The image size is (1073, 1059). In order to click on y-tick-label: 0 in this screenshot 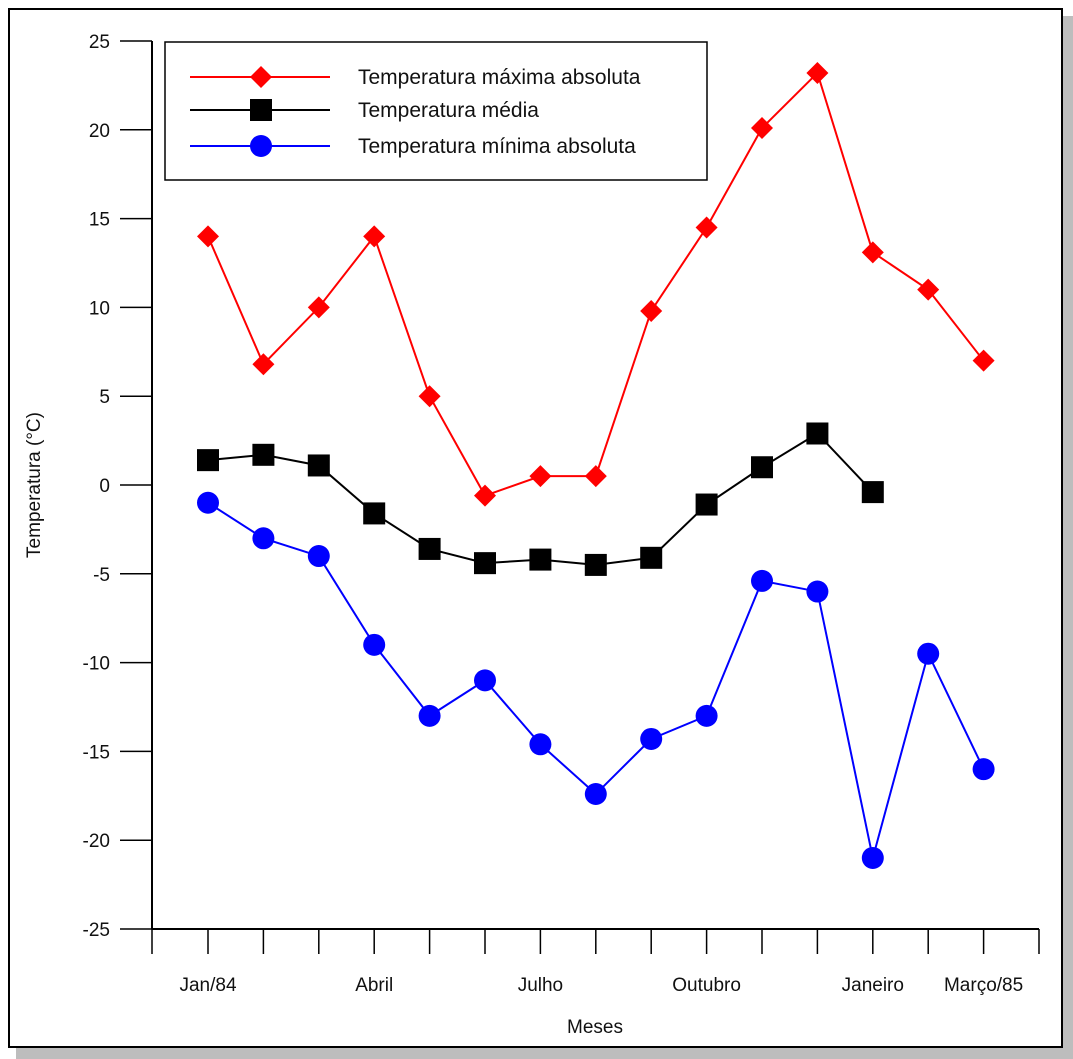, I will do `click(104, 486)`.